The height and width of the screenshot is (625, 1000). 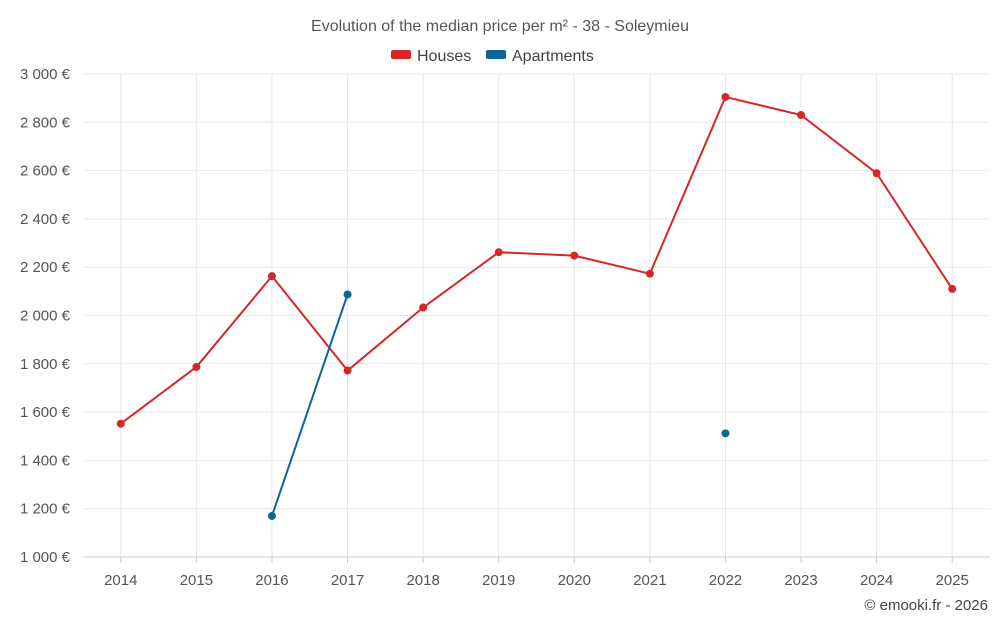 I want to click on y-tick-label: 2 800 €, so click(x=45, y=122).